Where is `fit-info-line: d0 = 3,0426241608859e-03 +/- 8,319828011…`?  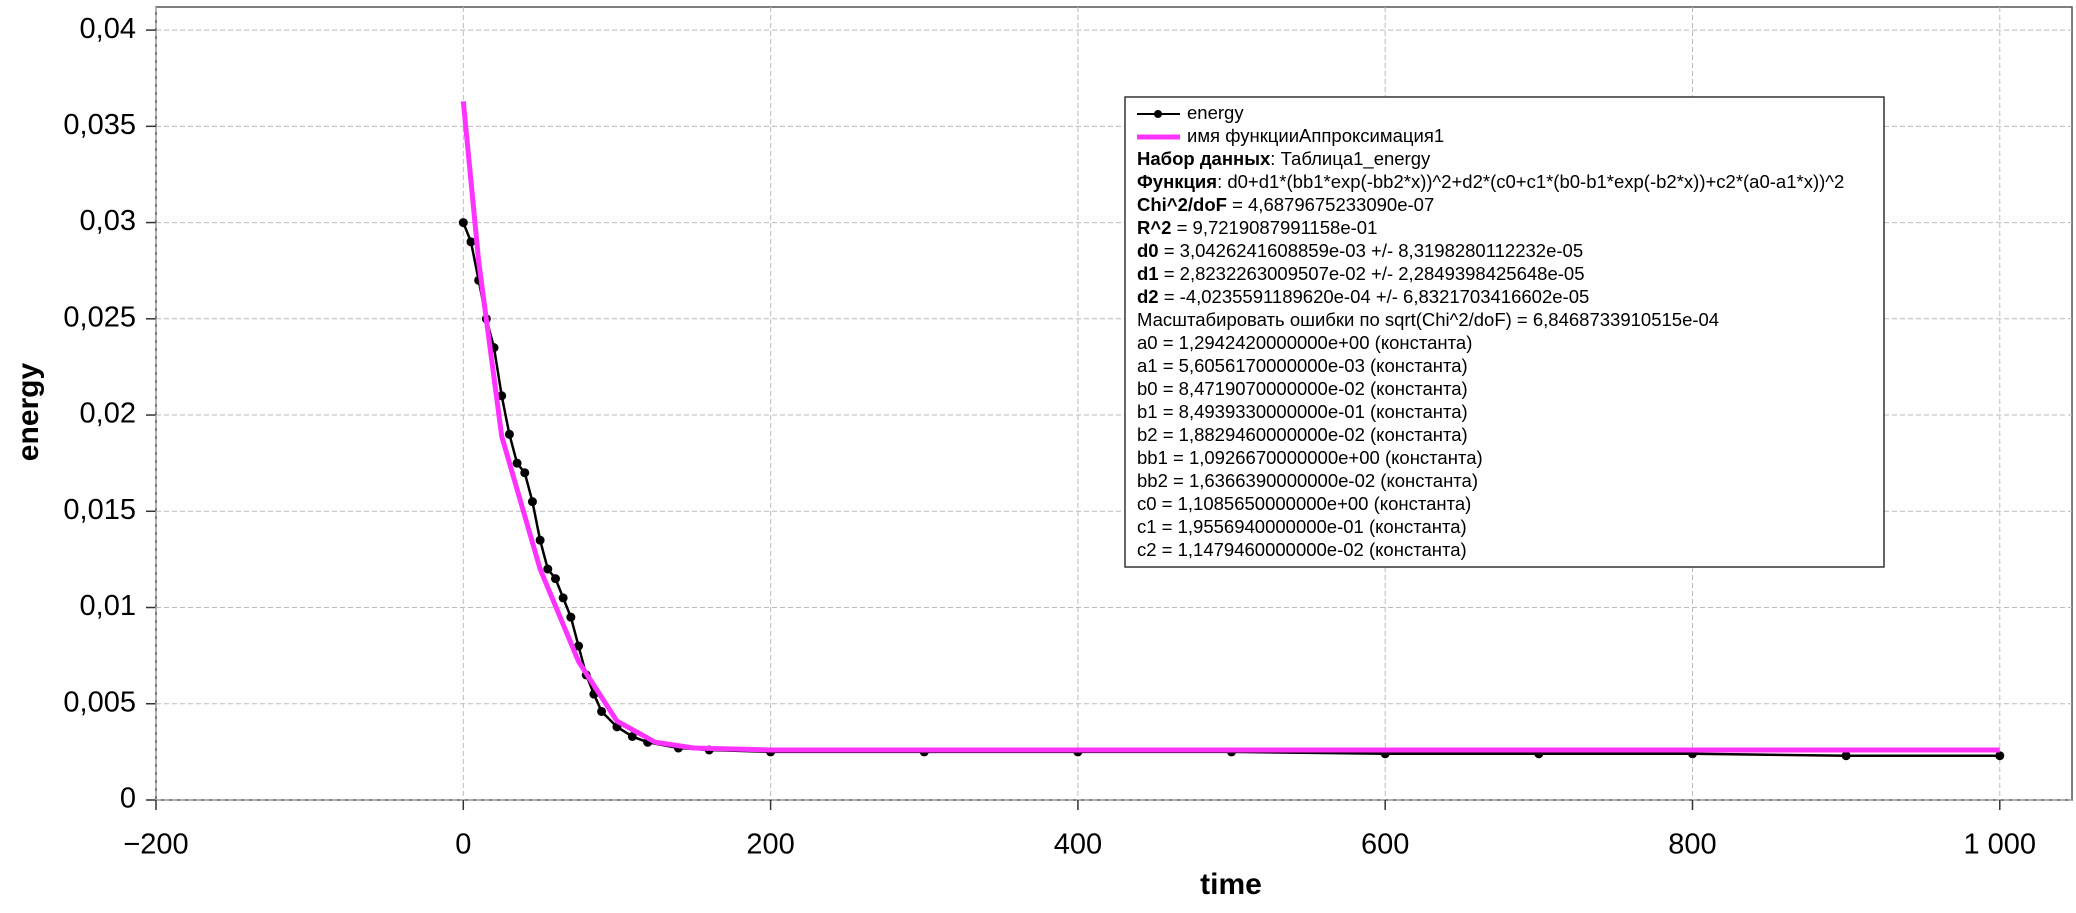
fit-info-line: d0 = 3,0426241608859e-03 +/- 8,319828011… is located at coordinates (1360, 250).